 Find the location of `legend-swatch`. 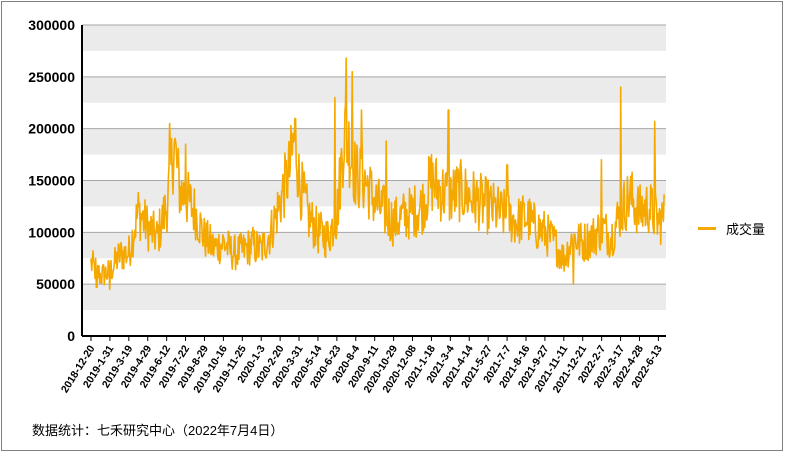

legend-swatch is located at coordinates (707, 228).